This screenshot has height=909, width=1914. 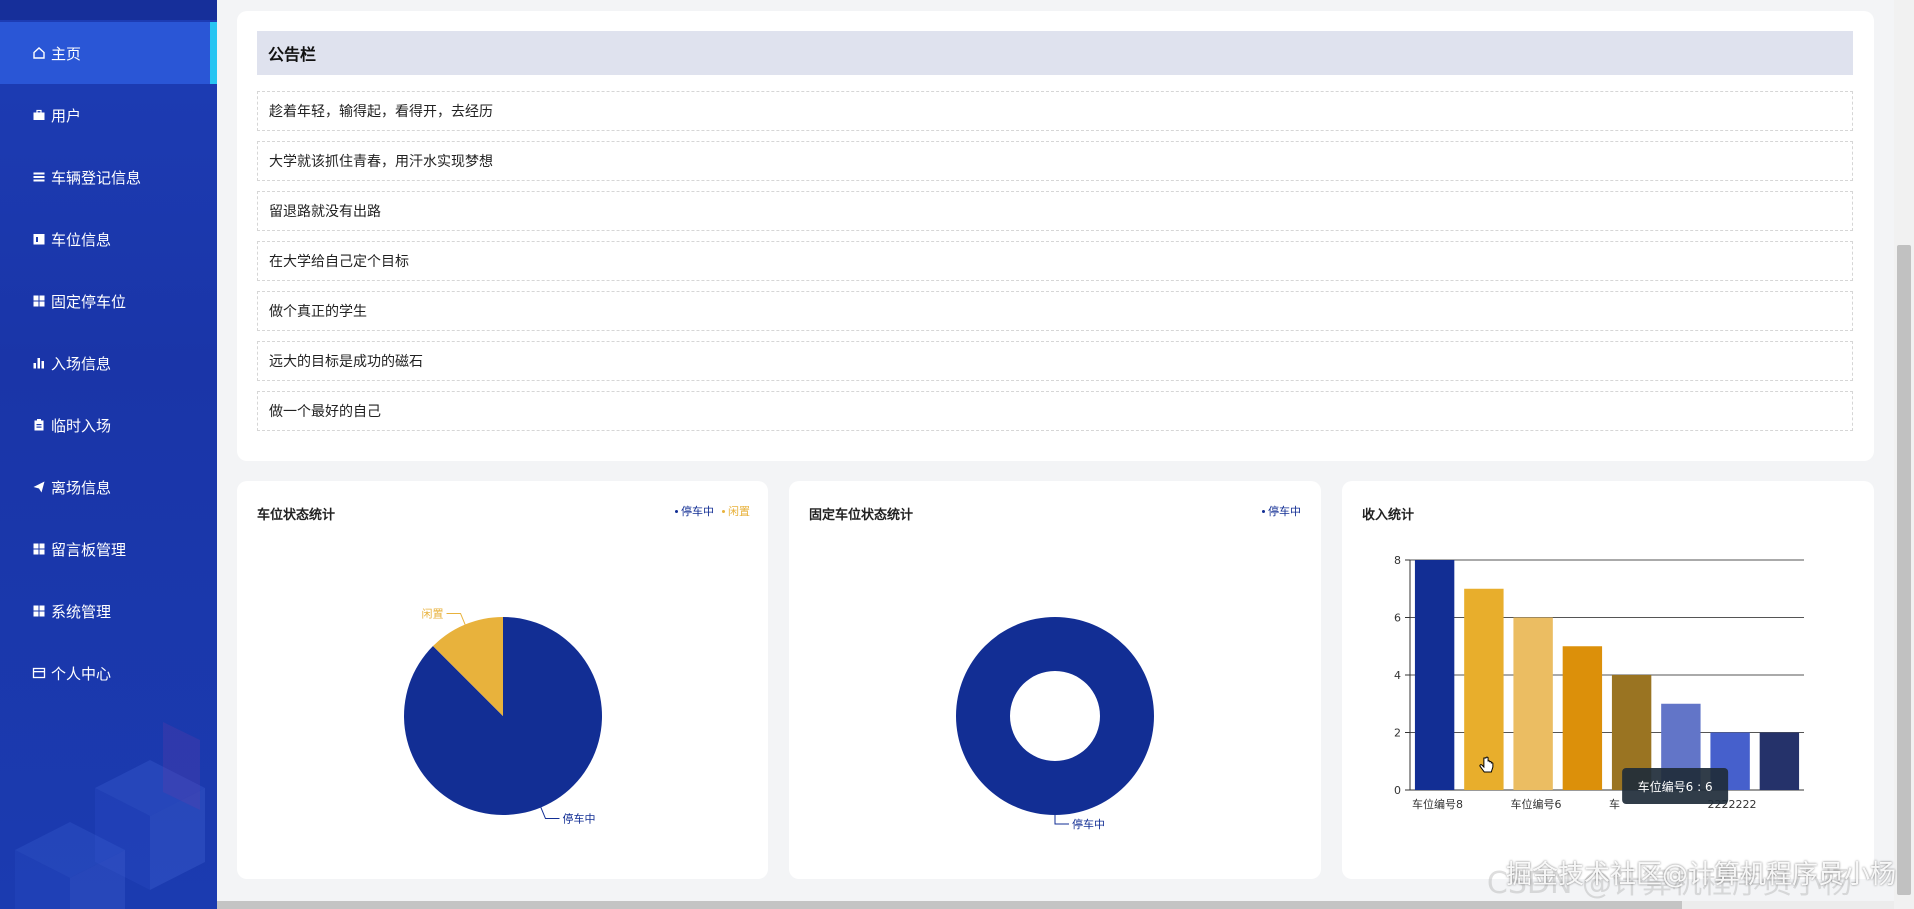 What do you see at coordinates (108, 10) in the screenshot?
I see `sidebar-top-bar` at bounding box center [108, 10].